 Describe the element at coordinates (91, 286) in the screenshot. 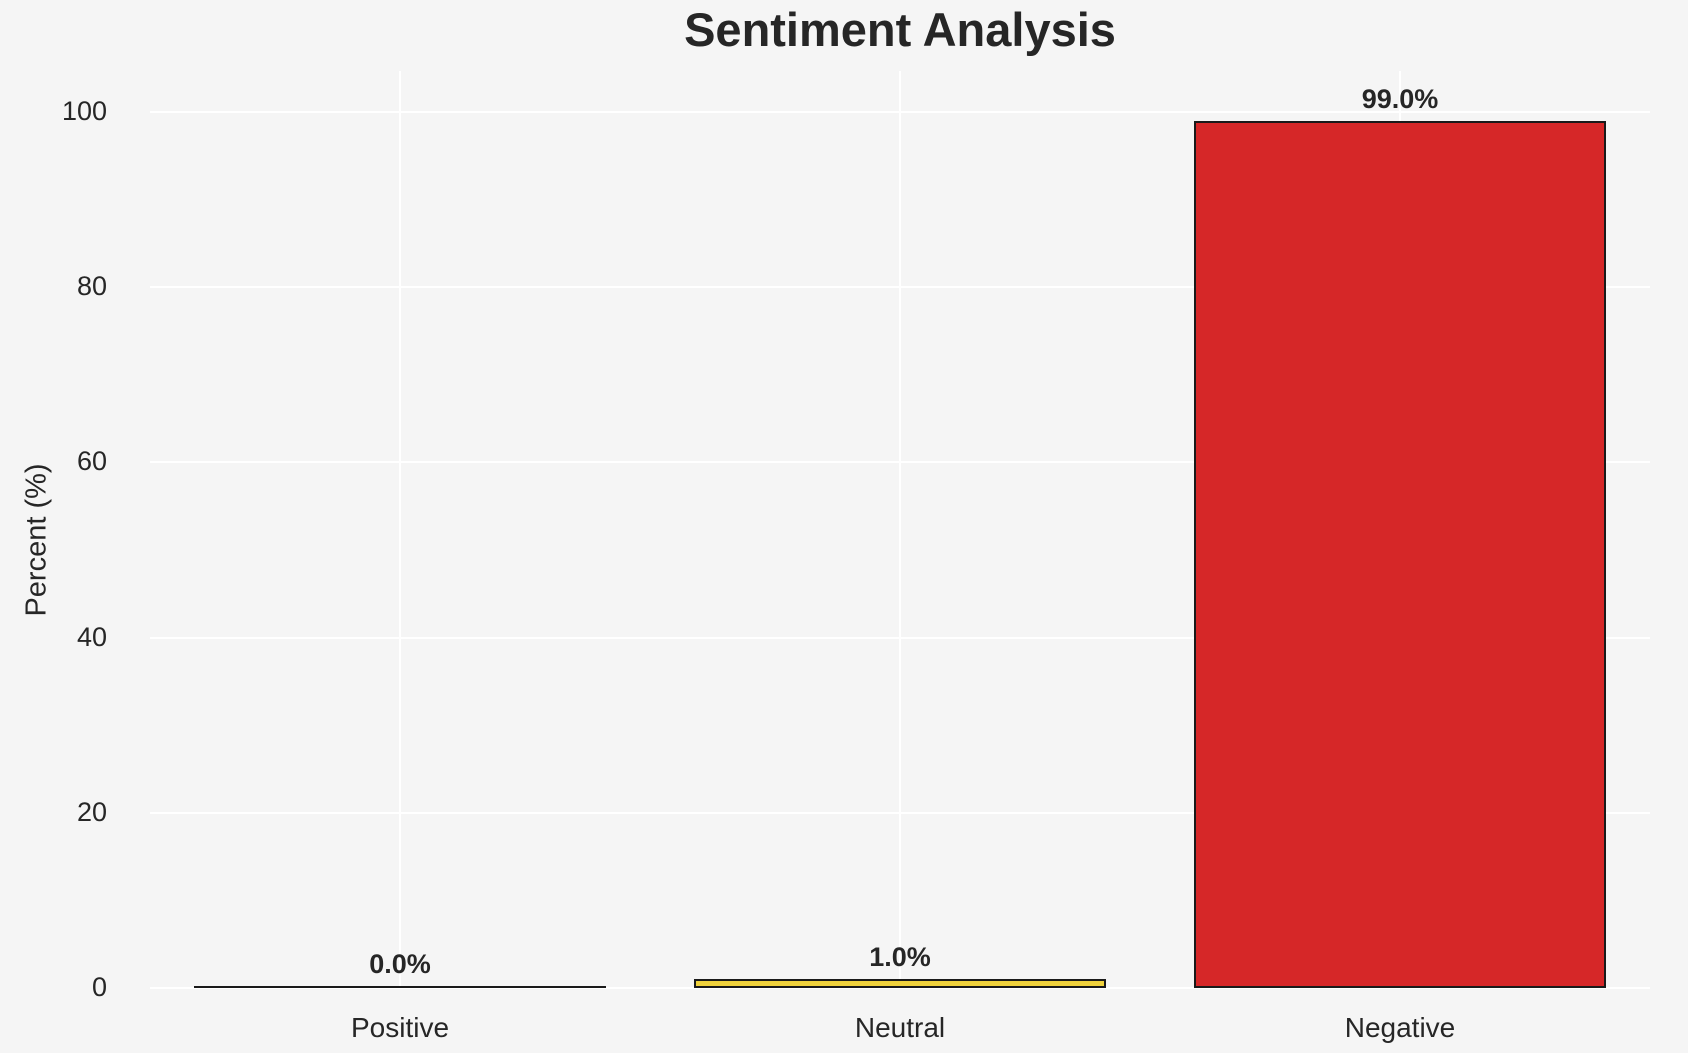

I see `y-tick-label: 80` at that location.